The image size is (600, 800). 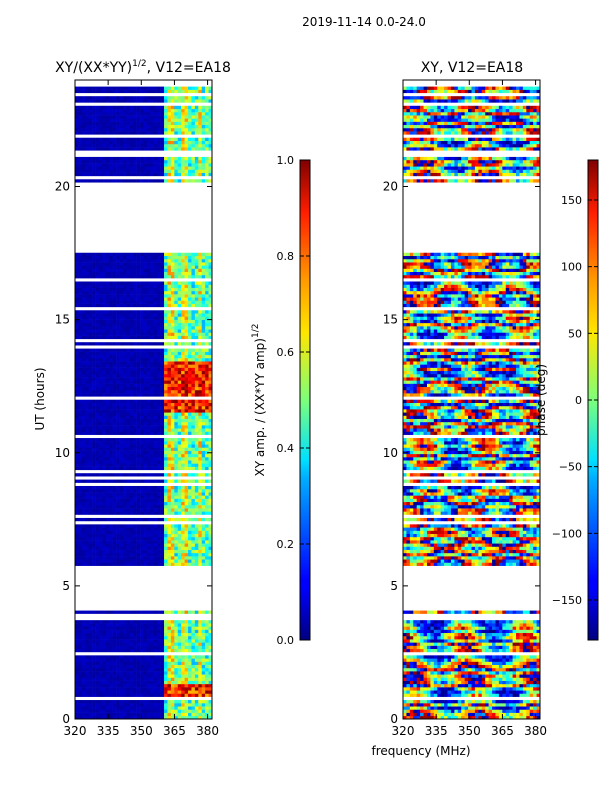 I want to click on colorbar-phase-tick-label: −50, so click(x=570, y=467).